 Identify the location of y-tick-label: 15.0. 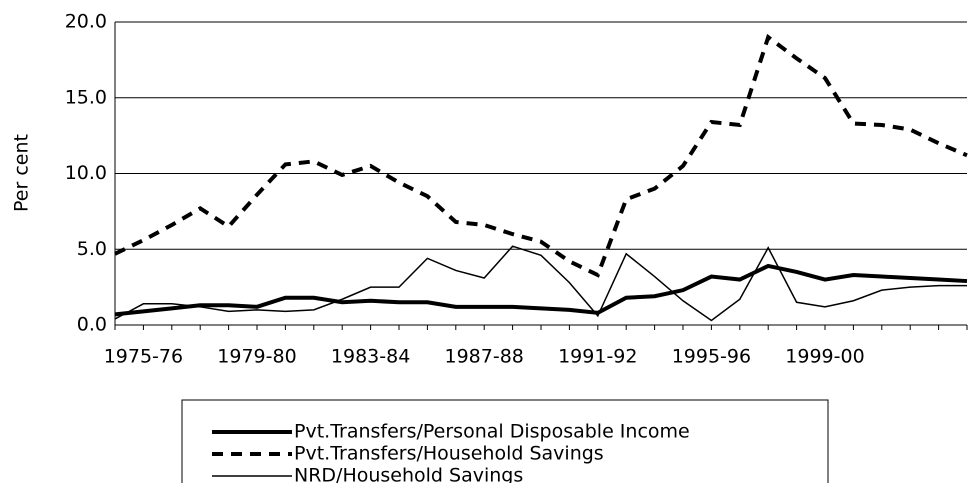
(86, 97).